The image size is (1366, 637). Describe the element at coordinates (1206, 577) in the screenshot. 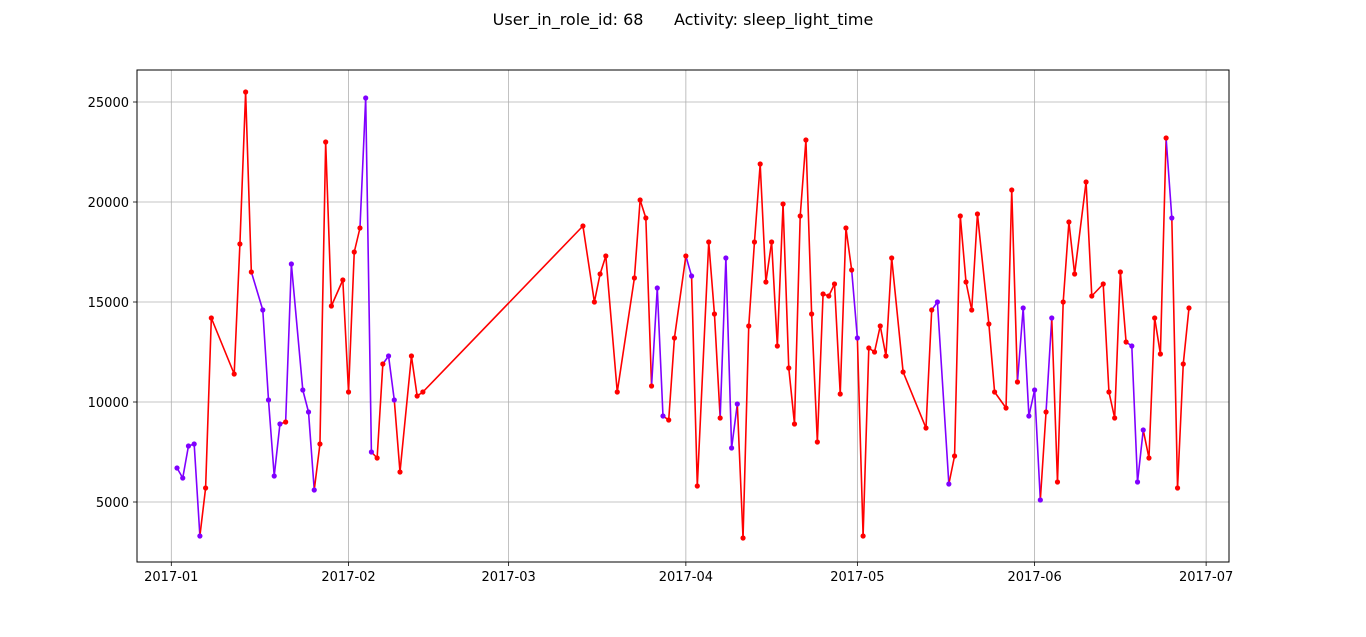

I see `x-tick-label: 2017-07` at that location.